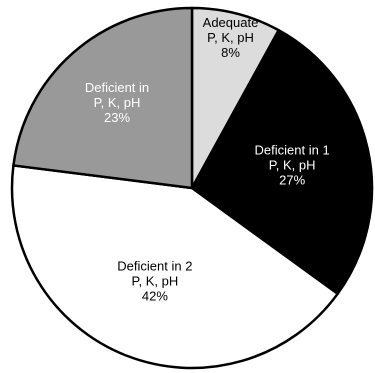  What do you see at coordinates (155, 296) in the screenshot?
I see `pie-slice-label-2-line-2: 42%` at bounding box center [155, 296].